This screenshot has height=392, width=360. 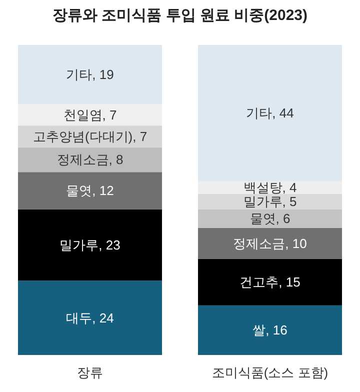 I want to click on data-label: 고추양념(다대기), 7, so click(x=90, y=136).